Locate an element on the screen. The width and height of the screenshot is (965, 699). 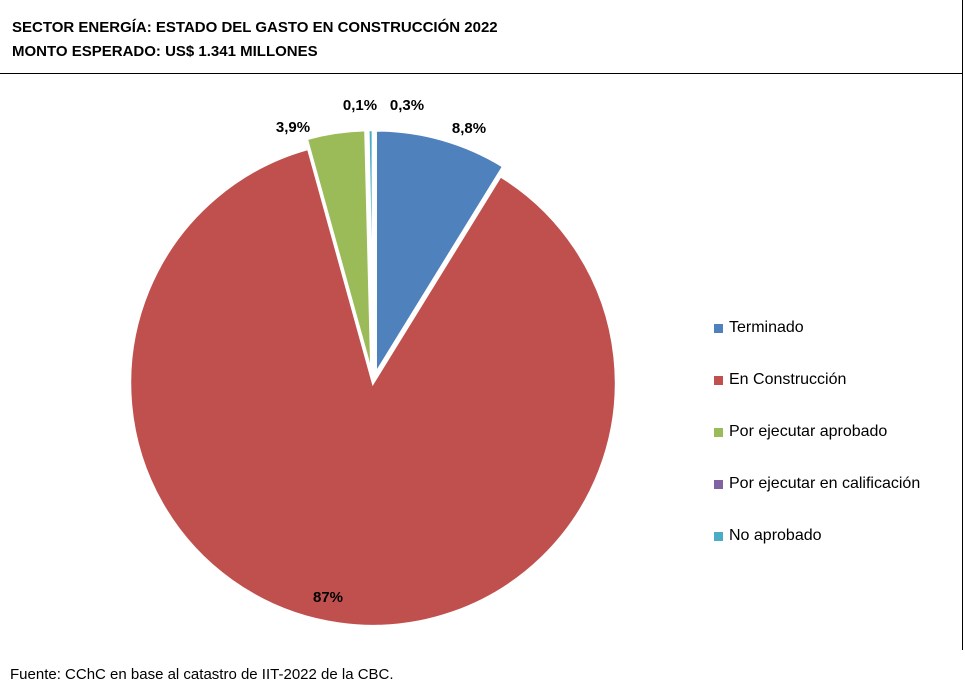
pie-slice-terminado is located at coordinates (439, 253).